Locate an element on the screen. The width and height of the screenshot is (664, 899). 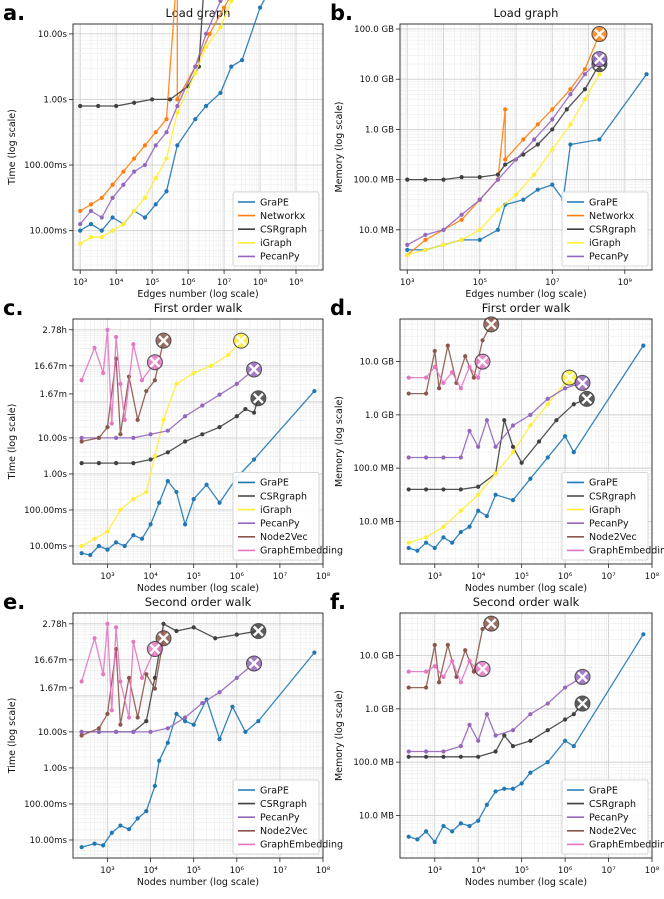
y-tick-label: 1.0 GB is located at coordinates (379, 130).